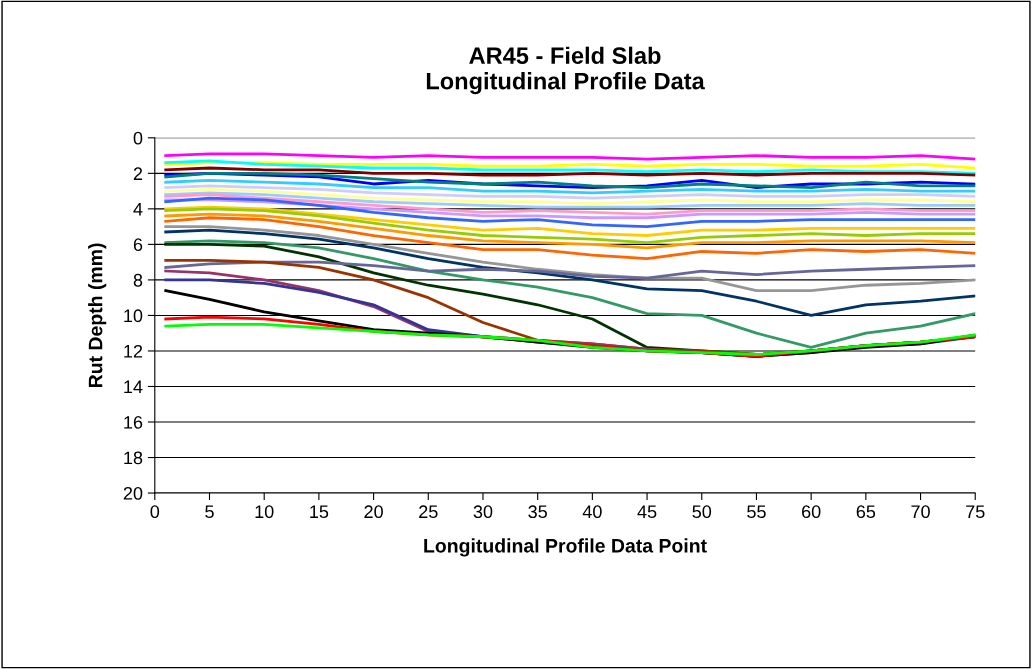 This screenshot has width=1032, height=669. Describe the element at coordinates (138, 280) in the screenshot. I see `y-tick-label: 8` at that location.